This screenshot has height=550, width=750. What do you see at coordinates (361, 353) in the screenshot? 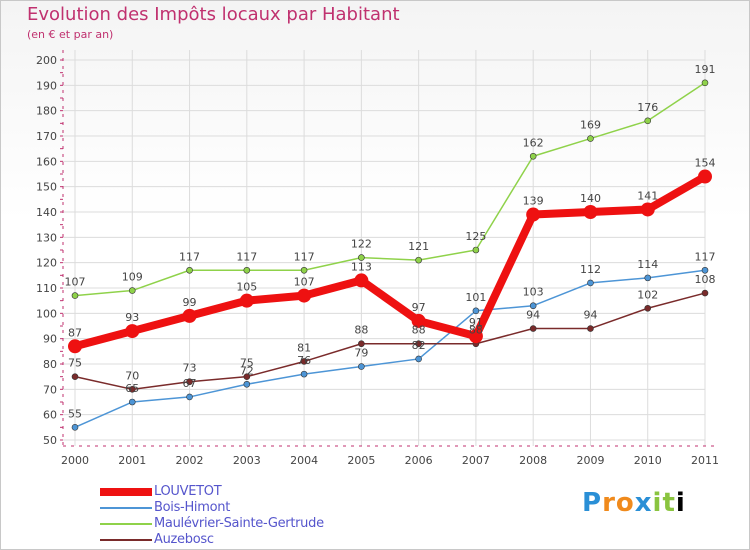
I see `data-label: 79` at bounding box center [361, 353].